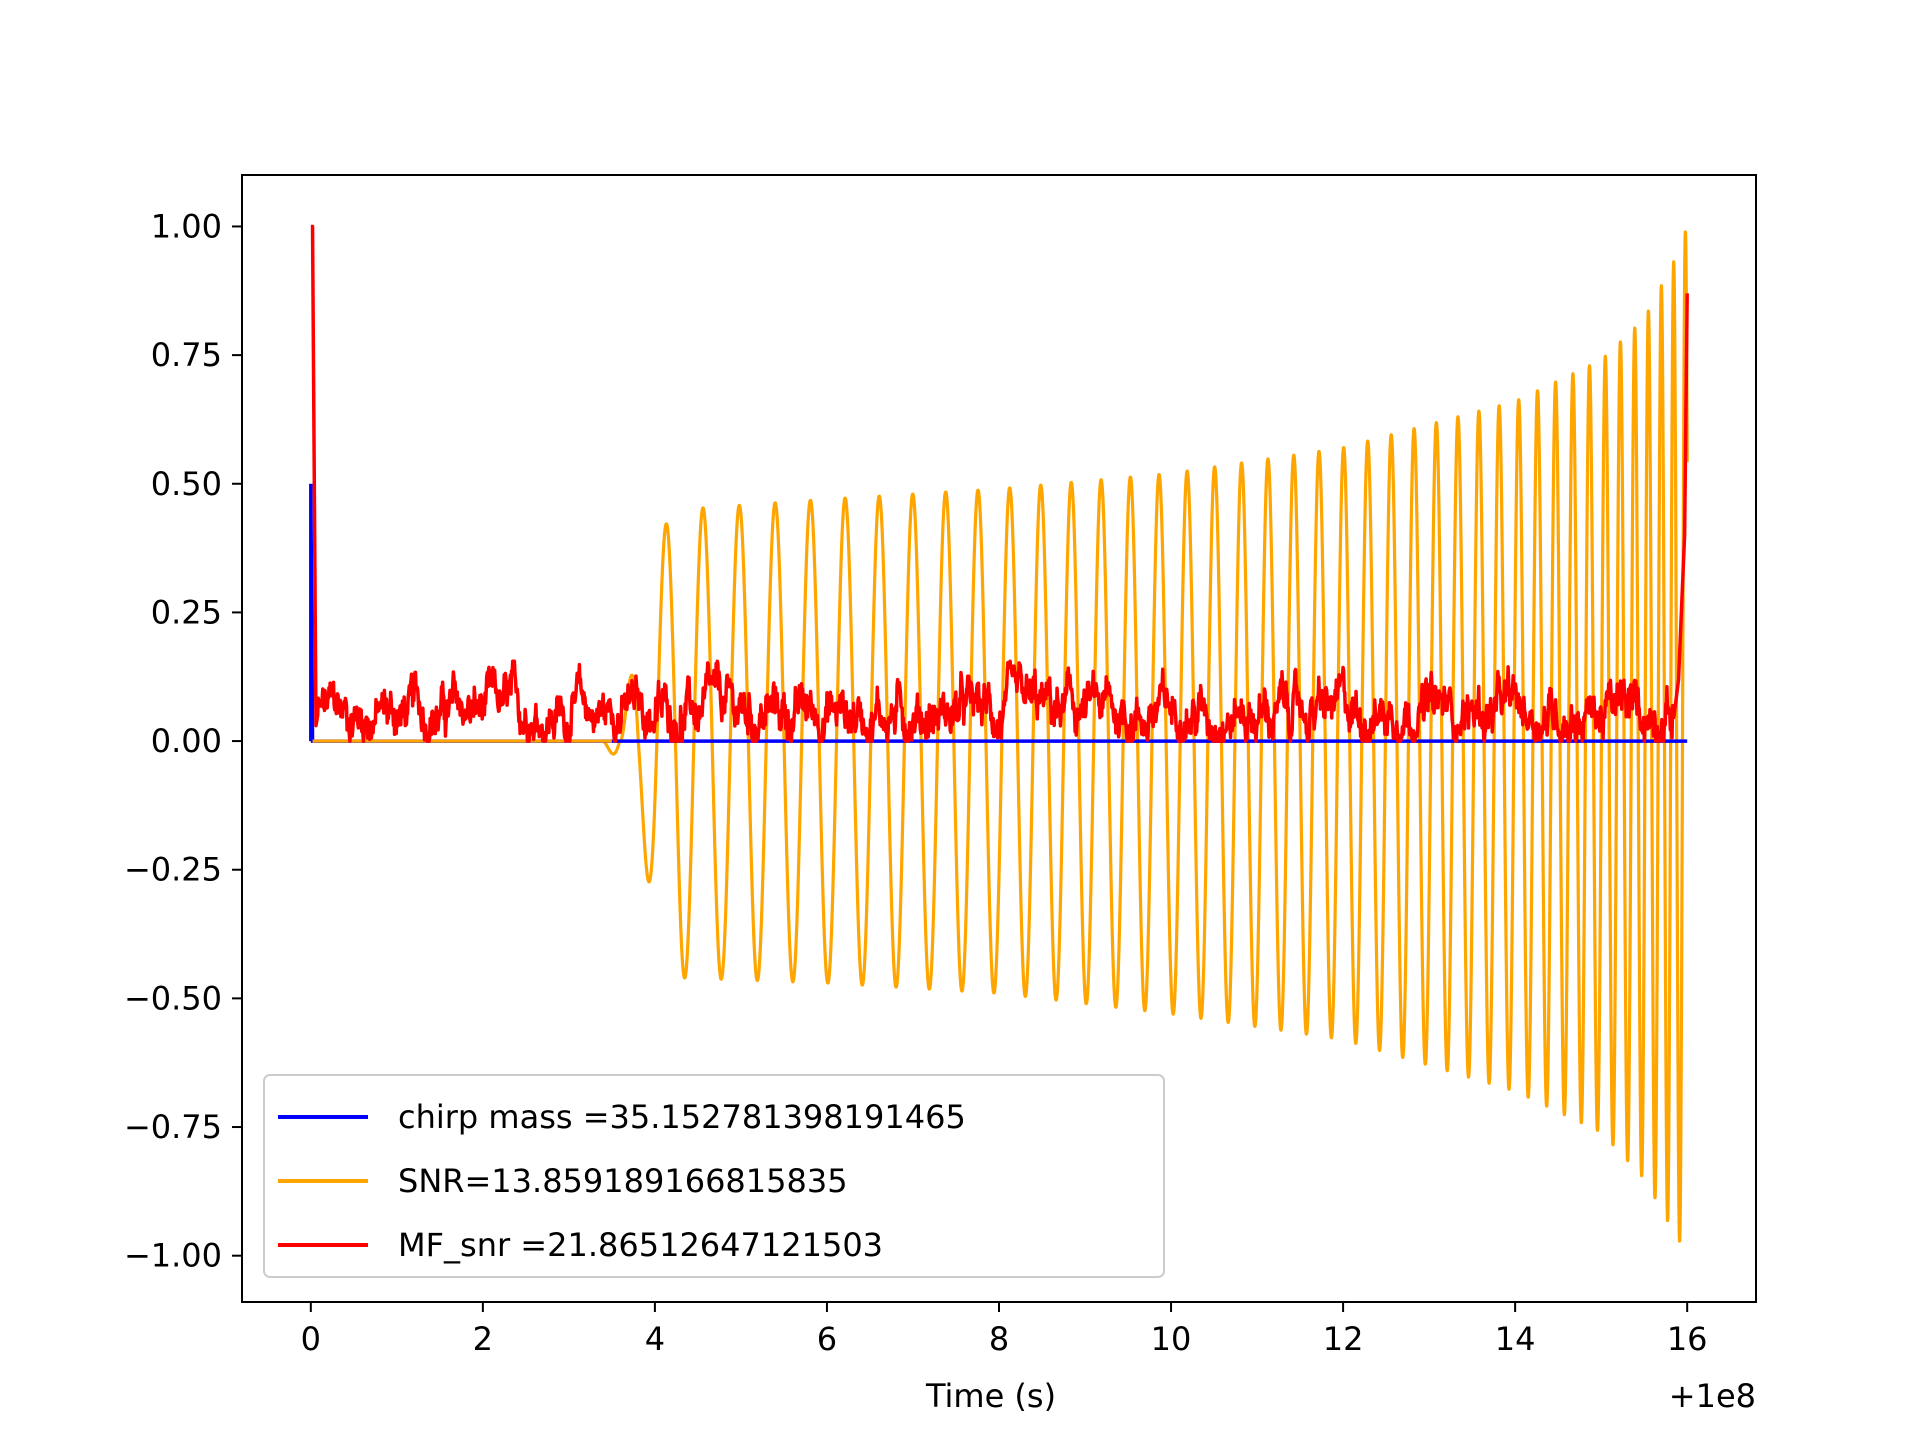 This screenshot has width=1920, height=1440. What do you see at coordinates (311, 1339) in the screenshot?
I see `x-tick-label: 0` at bounding box center [311, 1339].